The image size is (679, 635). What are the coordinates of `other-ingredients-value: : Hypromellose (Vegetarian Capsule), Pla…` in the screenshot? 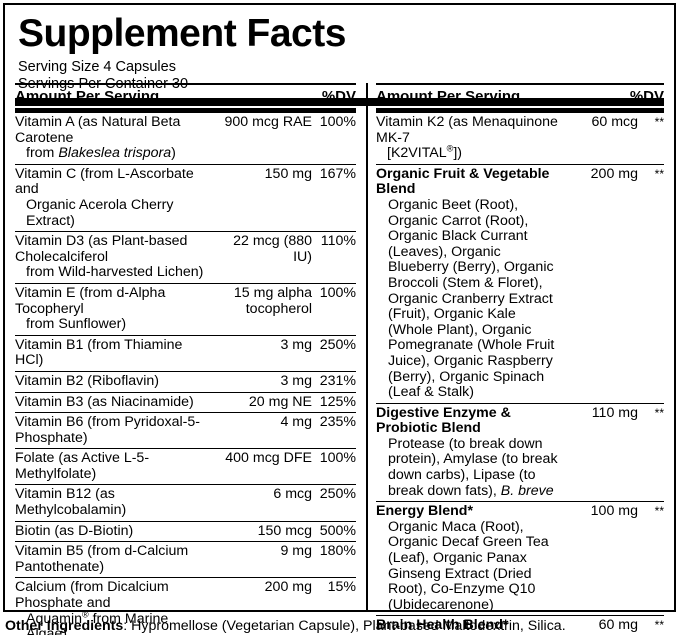 It's located at (344, 626).